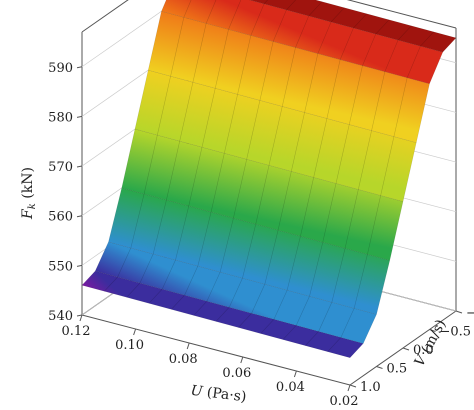  What do you see at coordinates (219, 394) in the screenshot?
I see `u-axis-title: U (Pa·s)` at bounding box center [219, 394].